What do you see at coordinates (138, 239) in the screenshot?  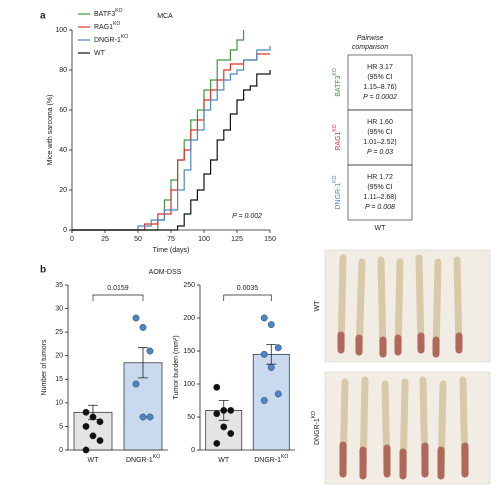 I see `x-tick-label: 50` at bounding box center [138, 239].